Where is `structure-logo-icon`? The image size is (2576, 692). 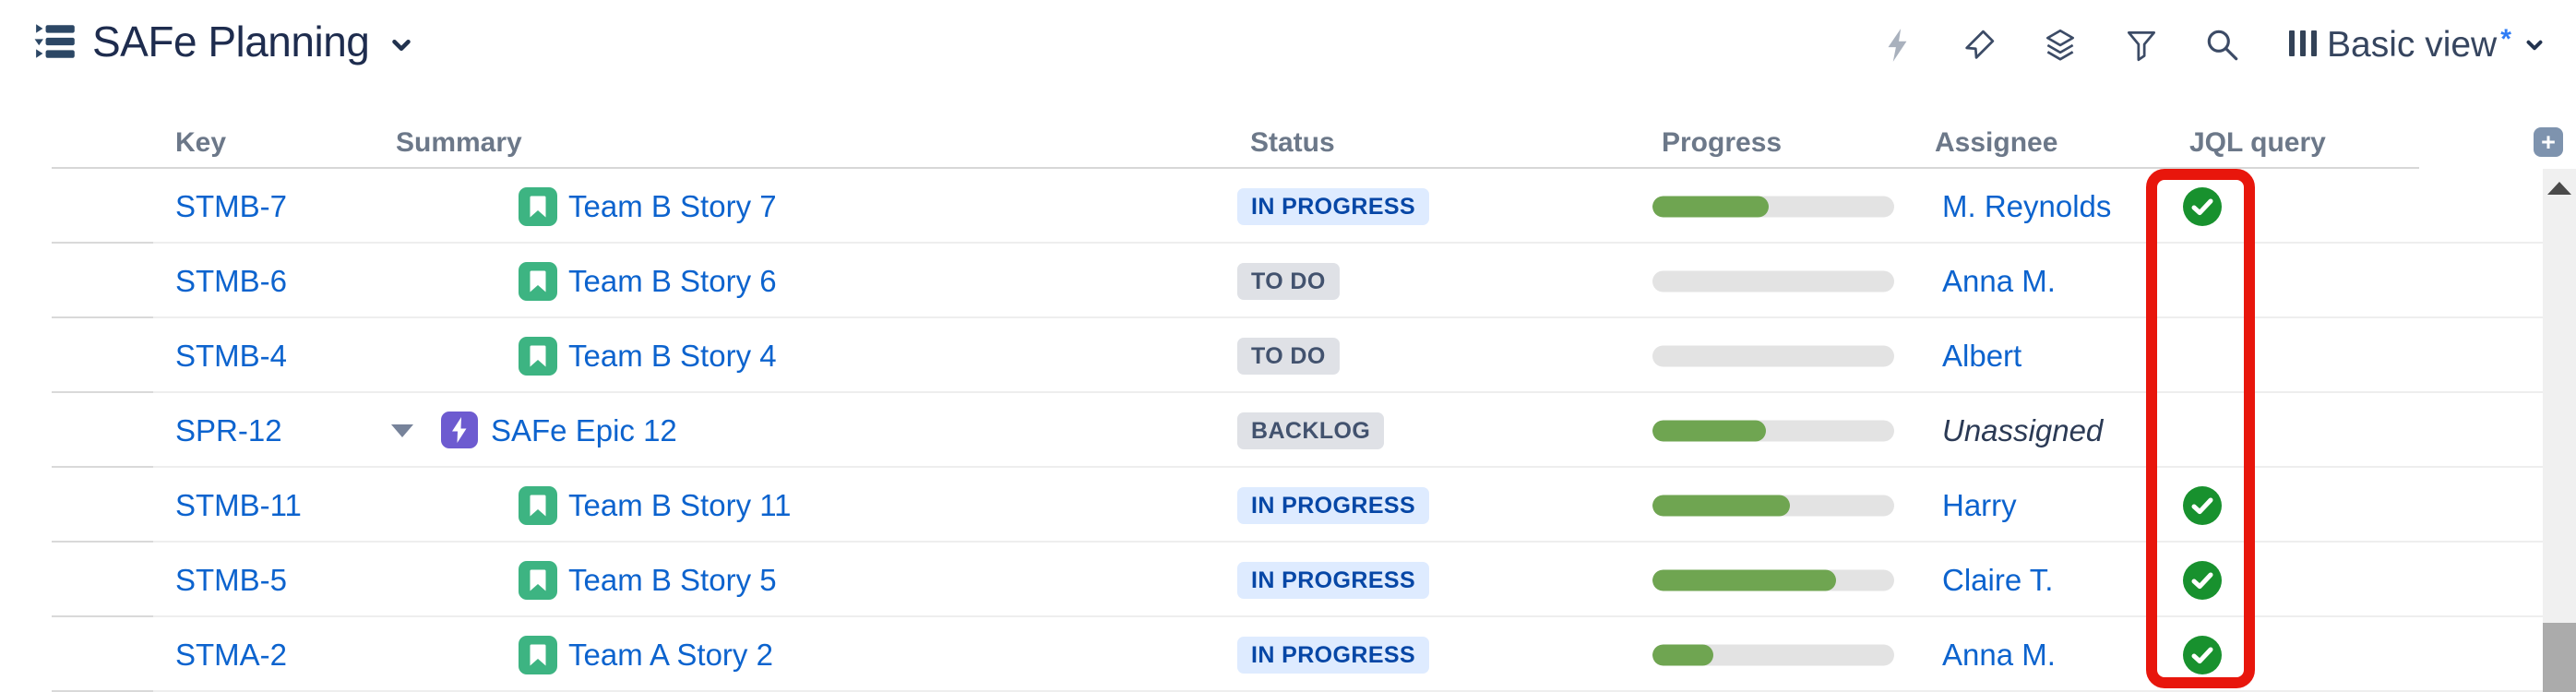 structure-logo-icon is located at coordinates (56, 41).